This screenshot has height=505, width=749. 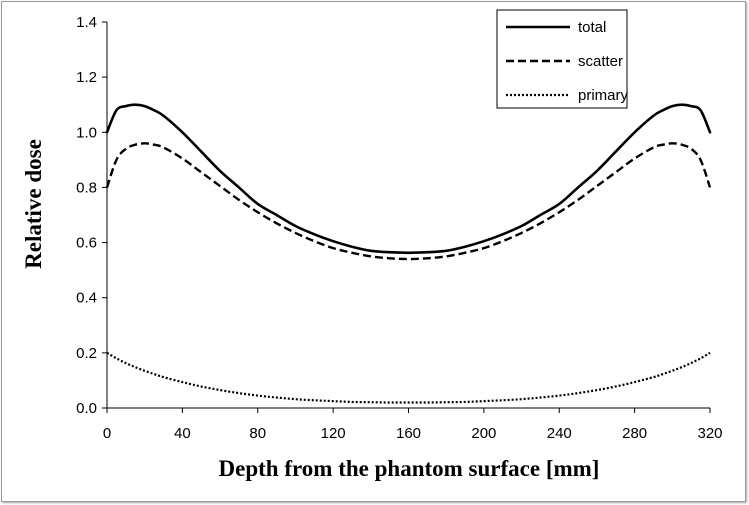 I want to click on x-tick-label: 200, so click(x=483, y=433).